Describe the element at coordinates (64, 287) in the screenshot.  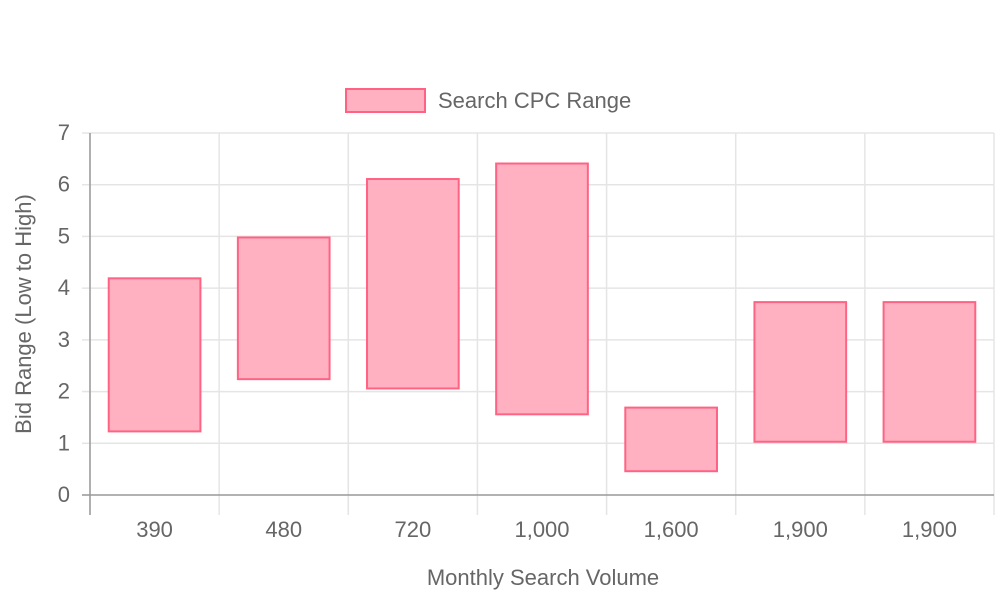
I see `y-tick-label: 4` at that location.